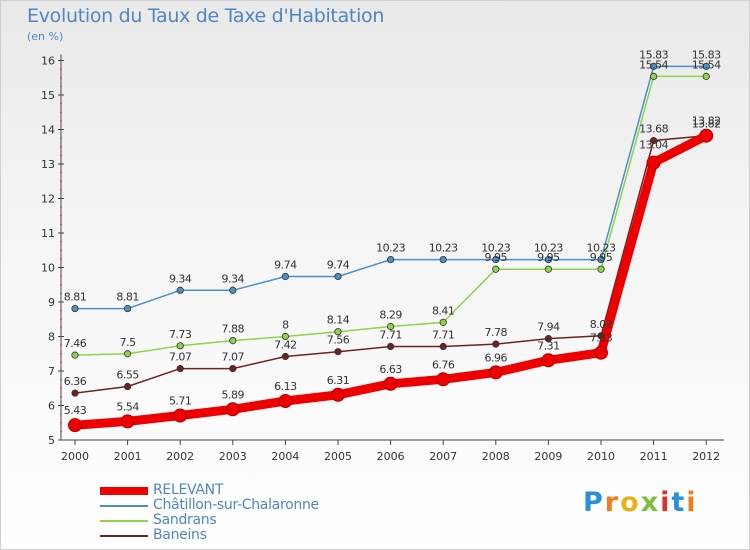  What do you see at coordinates (236, 505) in the screenshot?
I see `legend-label: Châtillon-sur-Chalaronne` at bounding box center [236, 505].